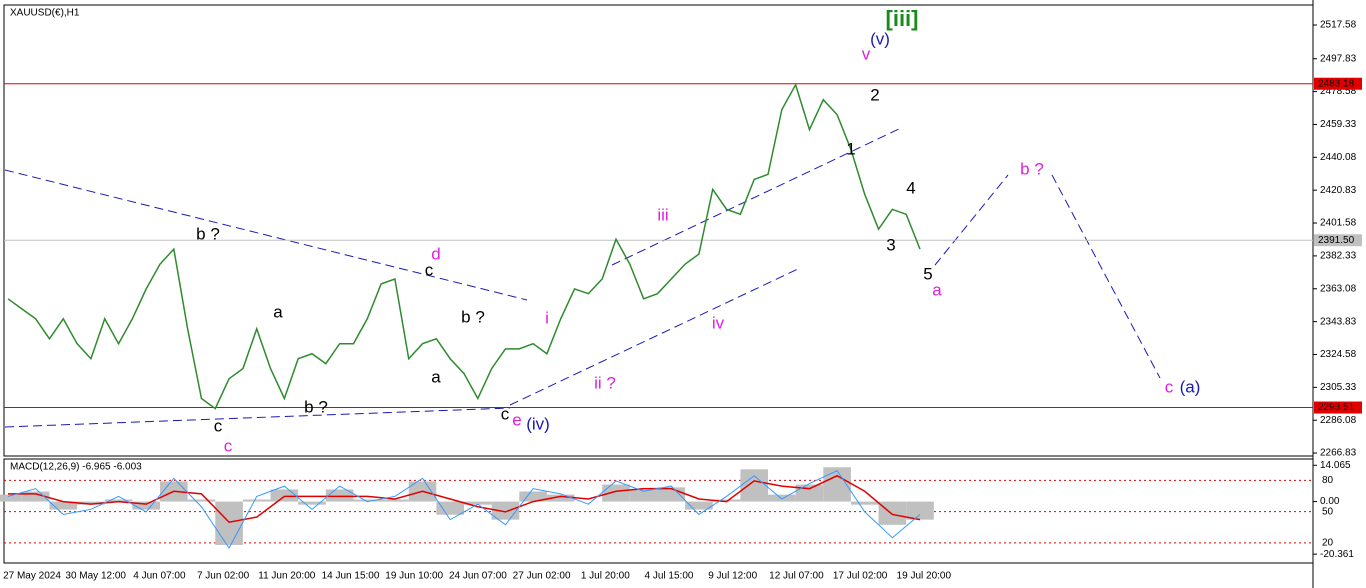 Image resolution: width=1366 pixels, height=588 pixels. What do you see at coordinates (159, 576) in the screenshot?
I see `x-tick-label: 4 Jun 07:00` at bounding box center [159, 576].